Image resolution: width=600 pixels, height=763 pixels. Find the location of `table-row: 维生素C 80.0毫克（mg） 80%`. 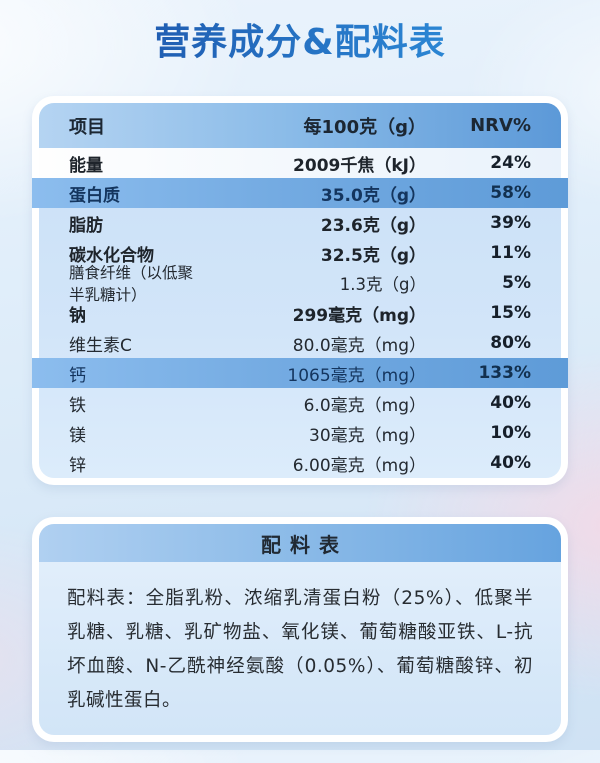

table-row: 维生素C 80.0毫克（mg） 80% is located at coordinates (300, 343).